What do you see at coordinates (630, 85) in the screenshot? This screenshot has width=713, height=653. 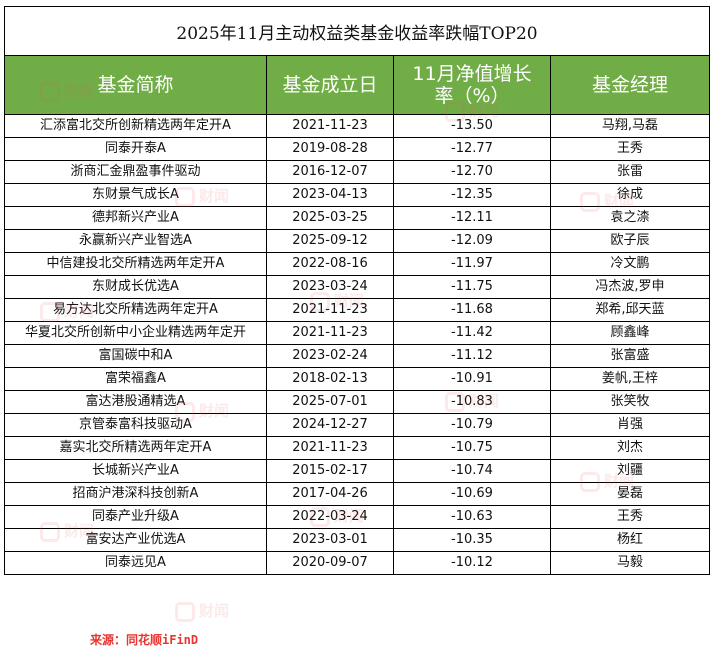 I see `header-fund-manager: 基金经理` at bounding box center [630, 85].